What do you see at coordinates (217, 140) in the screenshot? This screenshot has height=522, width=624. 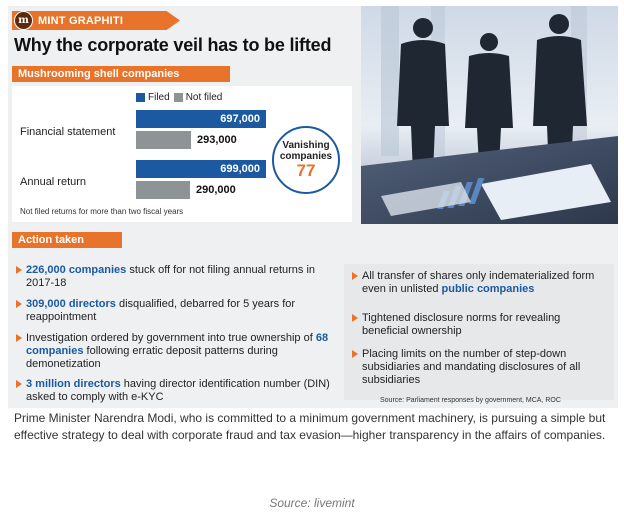 I see `bar-value-label: 293,000` at bounding box center [217, 140].